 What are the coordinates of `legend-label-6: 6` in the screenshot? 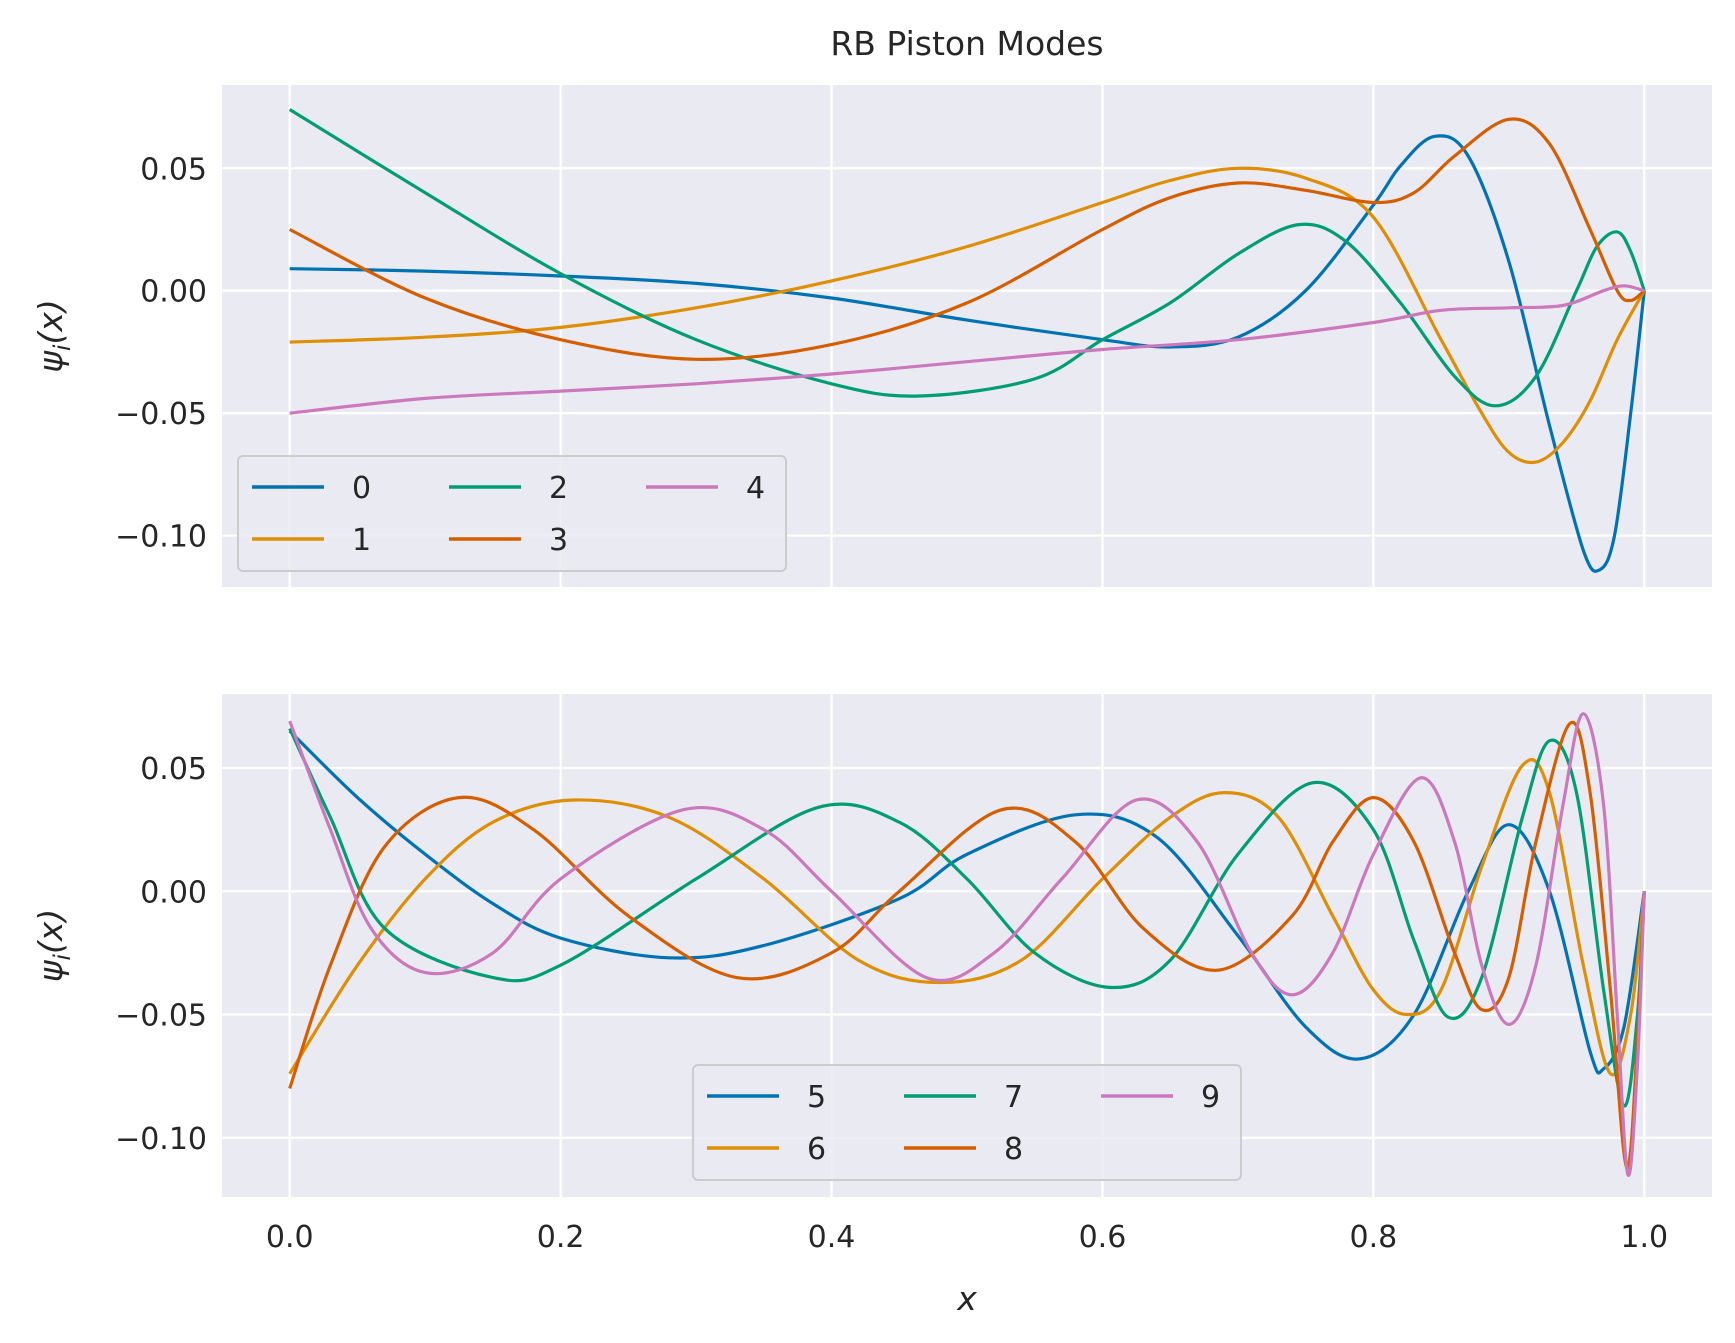 It's located at (816, 1149).